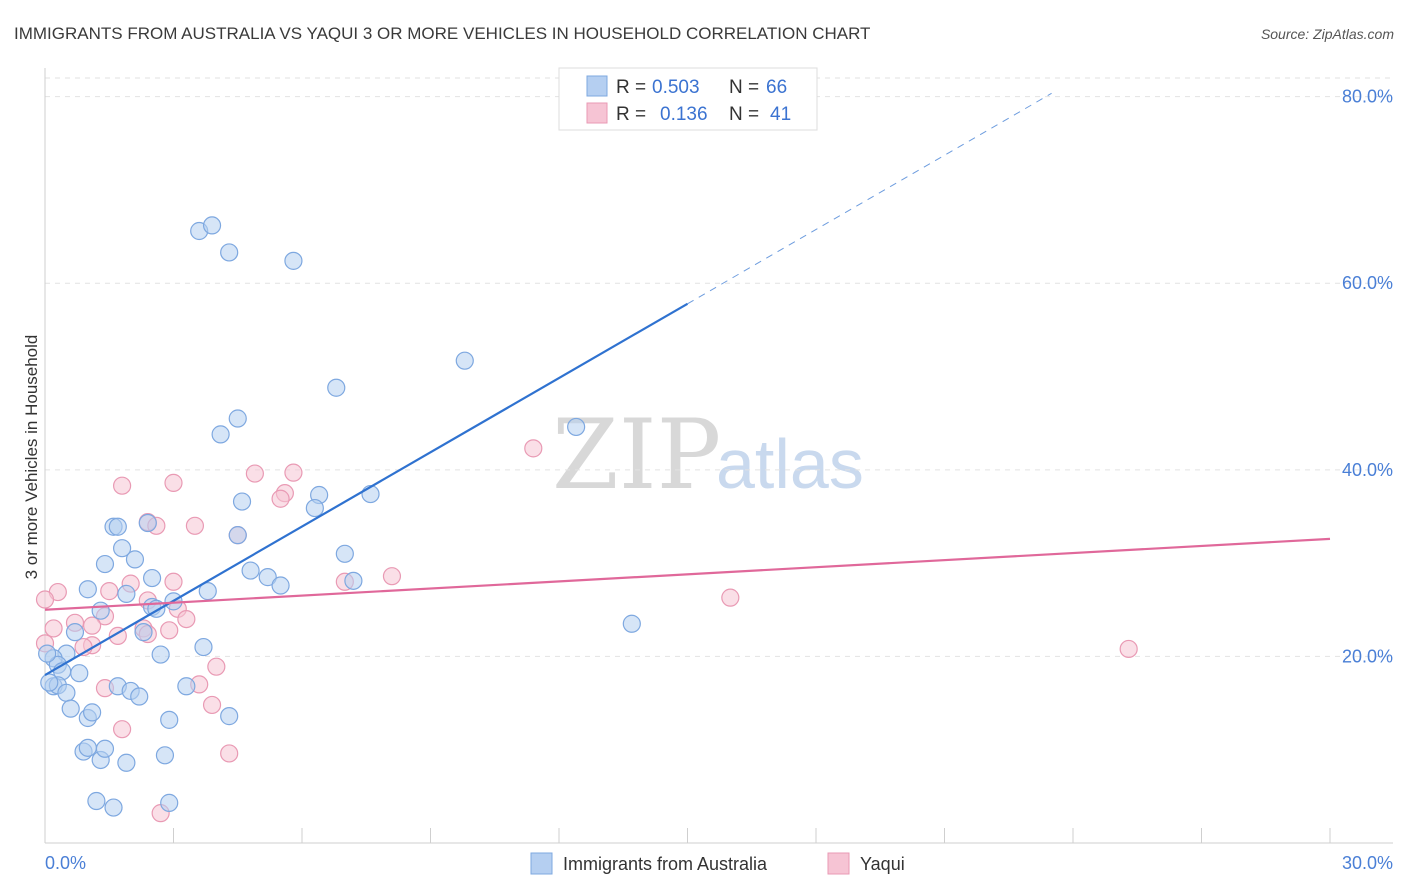 Image resolution: width=1406 pixels, height=892 pixels. I want to click on legend-n-label-blue: N =, so click(744, 87).